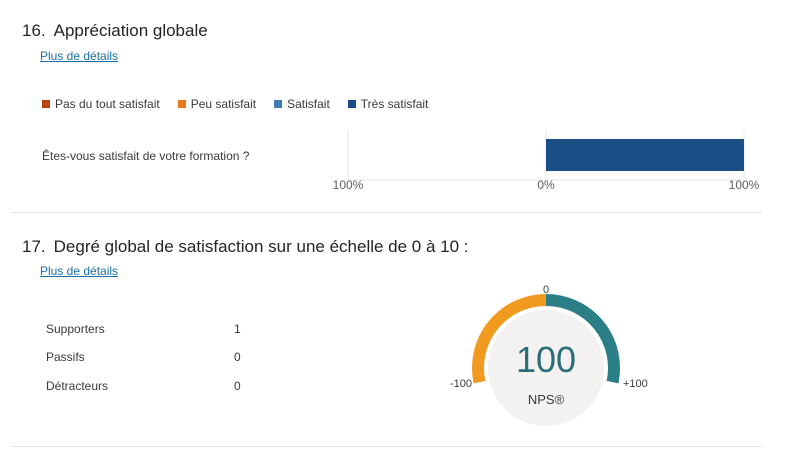 The width and height of the screenshot is (797, 449). Describe the element at coordinates (546, 185) in the screenshot. I see `x-tick-label-center: 0%` at that location.